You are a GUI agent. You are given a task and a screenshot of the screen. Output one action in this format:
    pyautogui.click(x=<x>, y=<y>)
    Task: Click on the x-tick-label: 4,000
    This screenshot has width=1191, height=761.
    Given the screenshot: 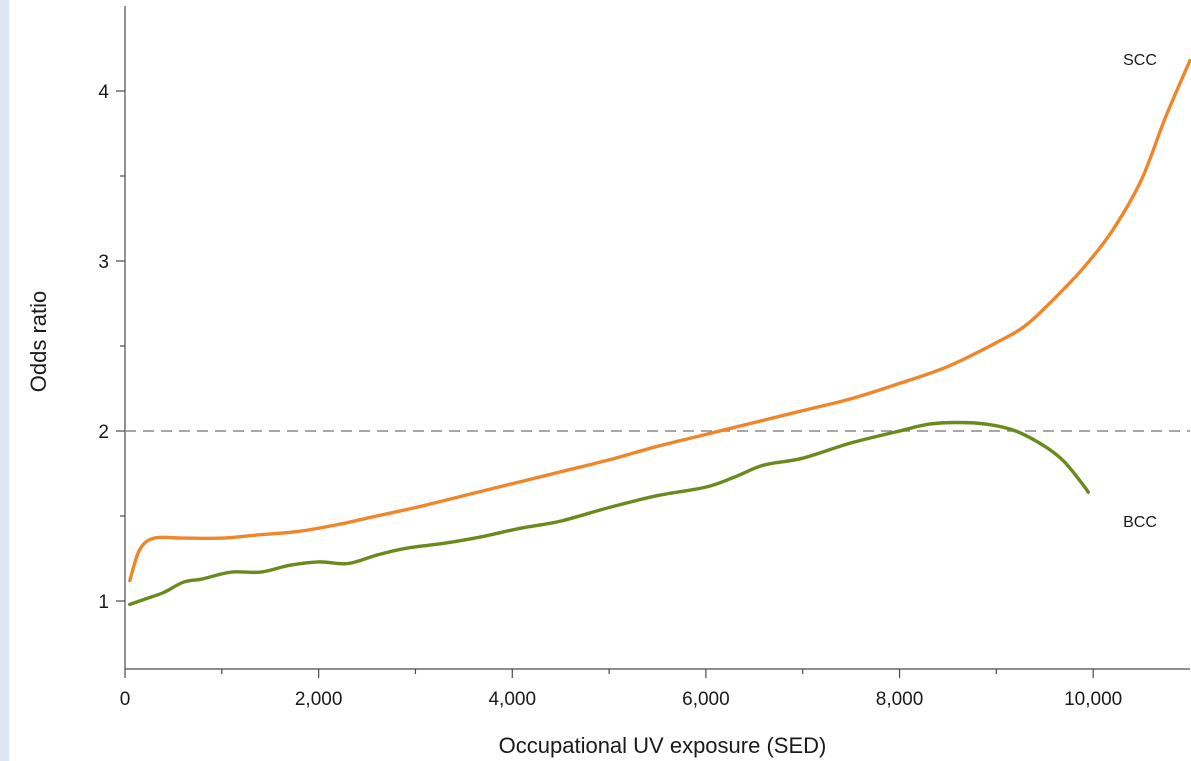 What is the action you would take?
    pyautogui.click(x=512, y=699)
    